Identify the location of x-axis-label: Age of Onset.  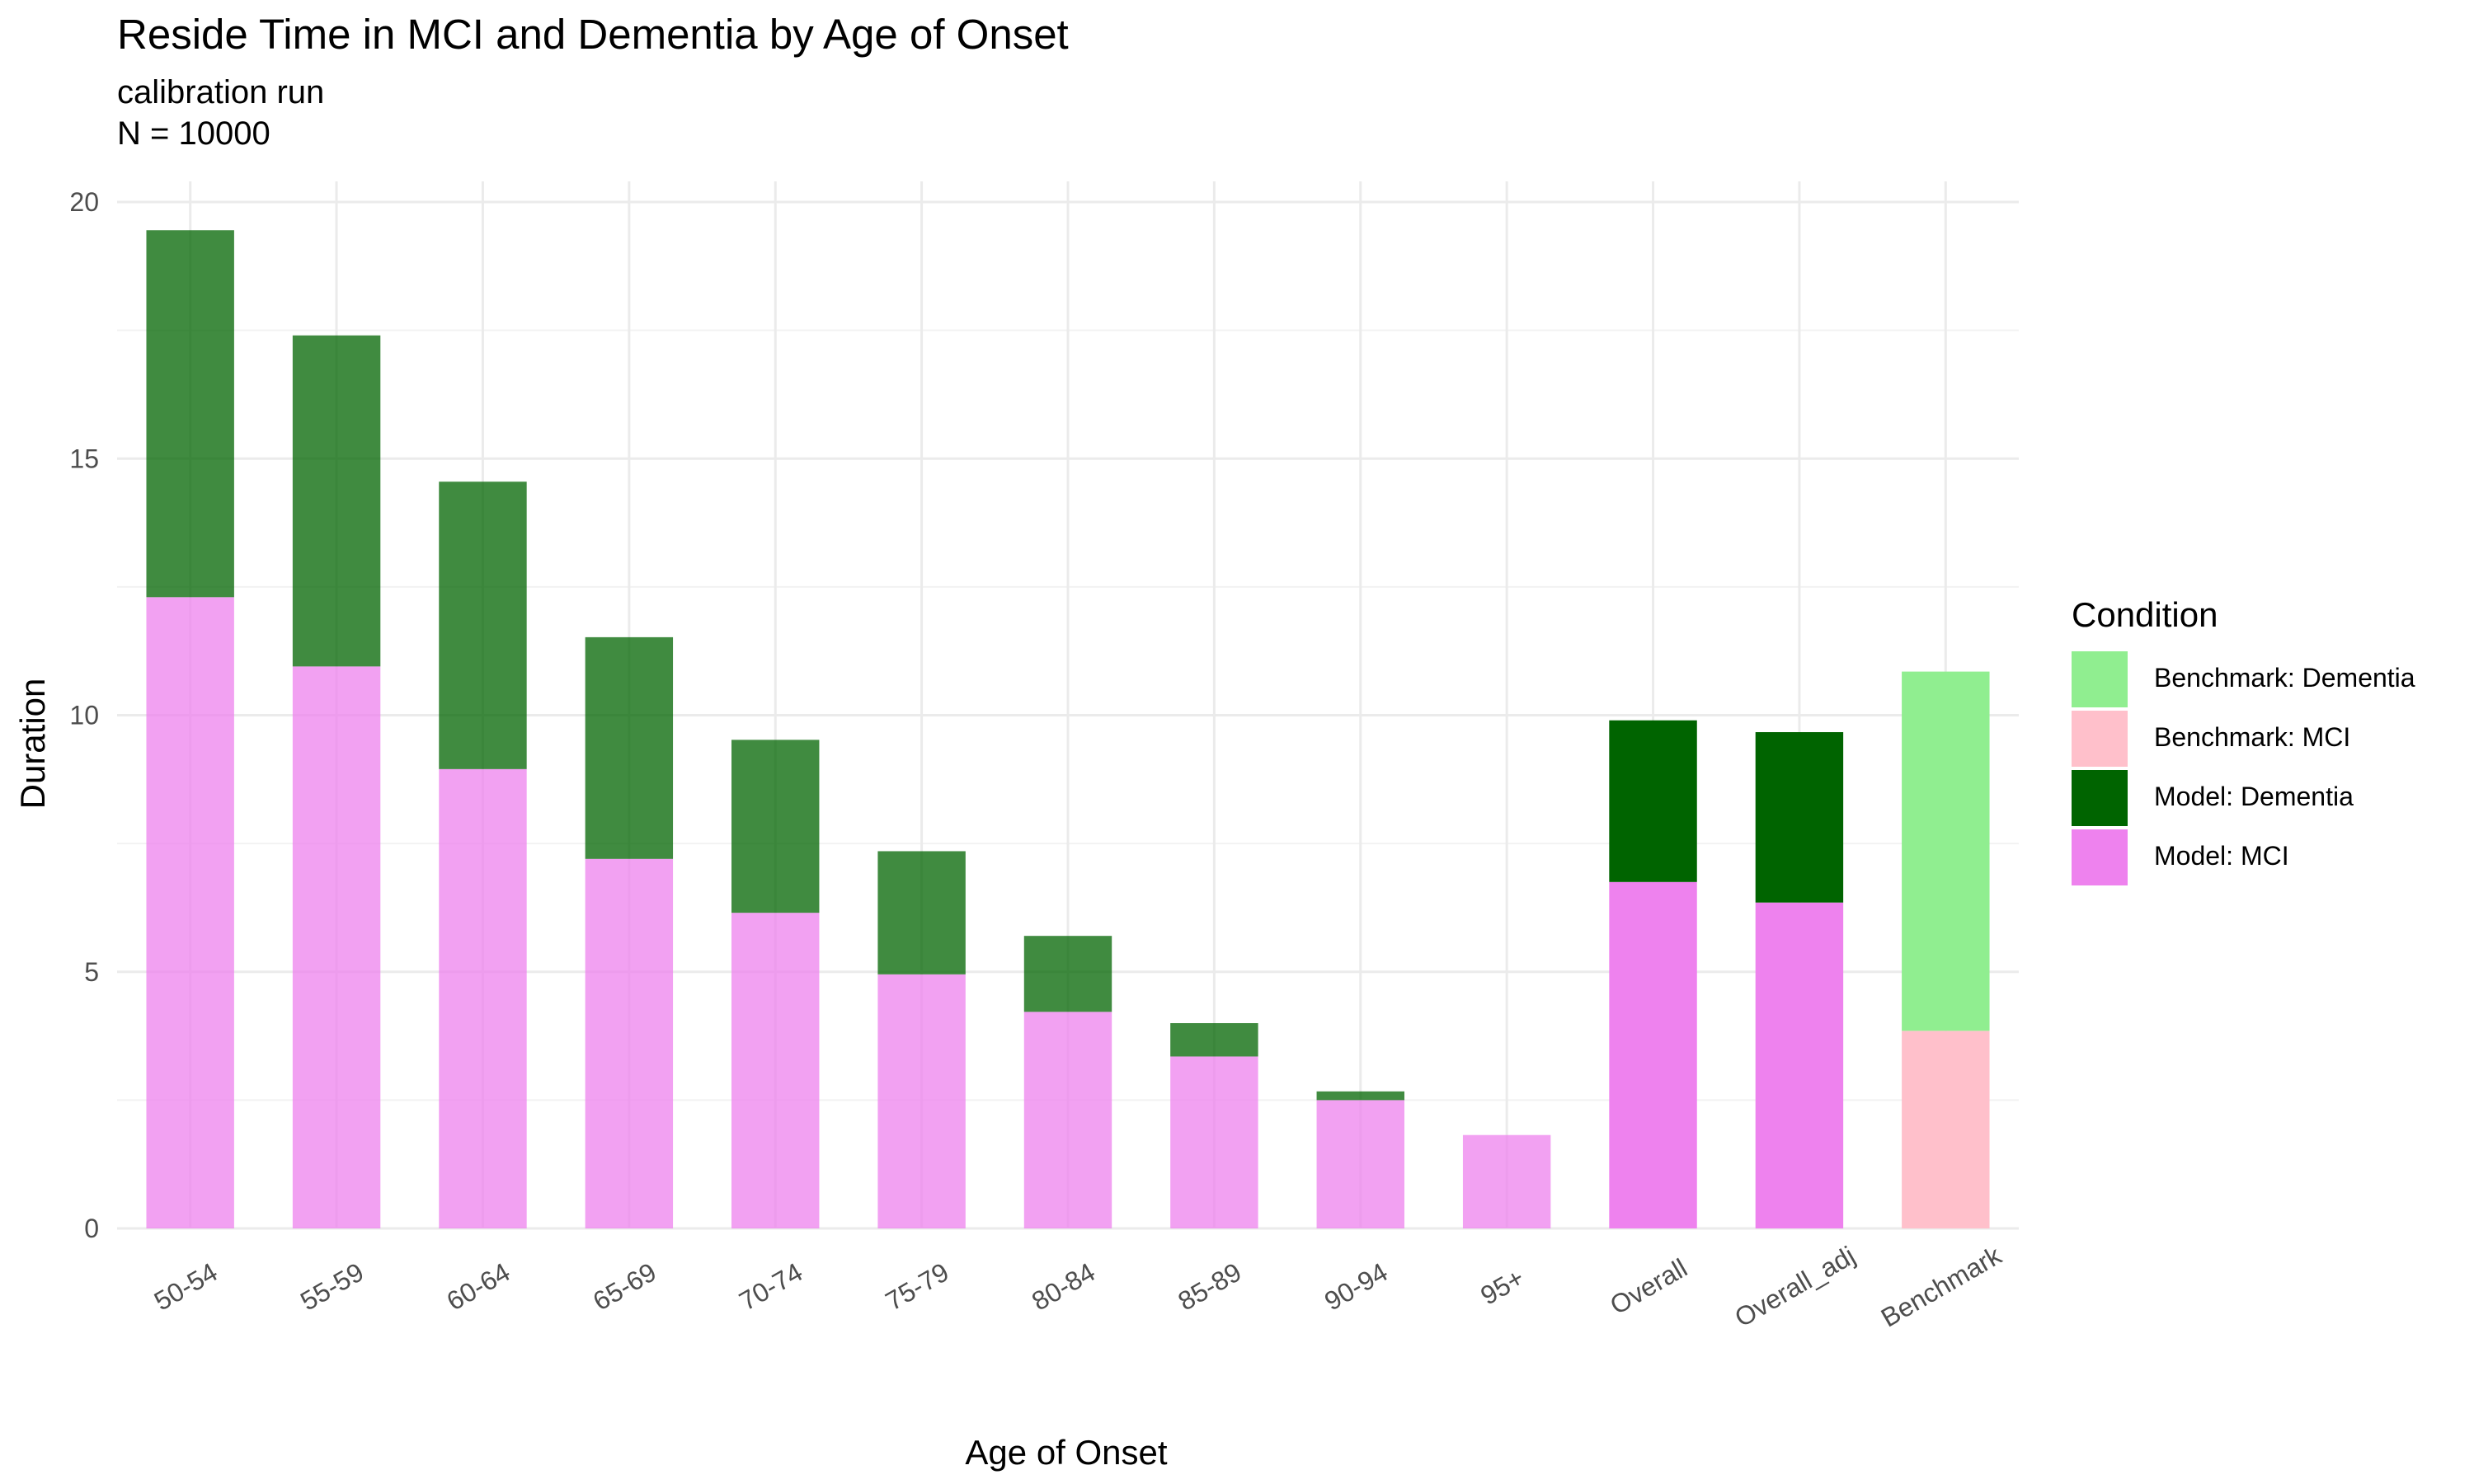
(1066, 1452).